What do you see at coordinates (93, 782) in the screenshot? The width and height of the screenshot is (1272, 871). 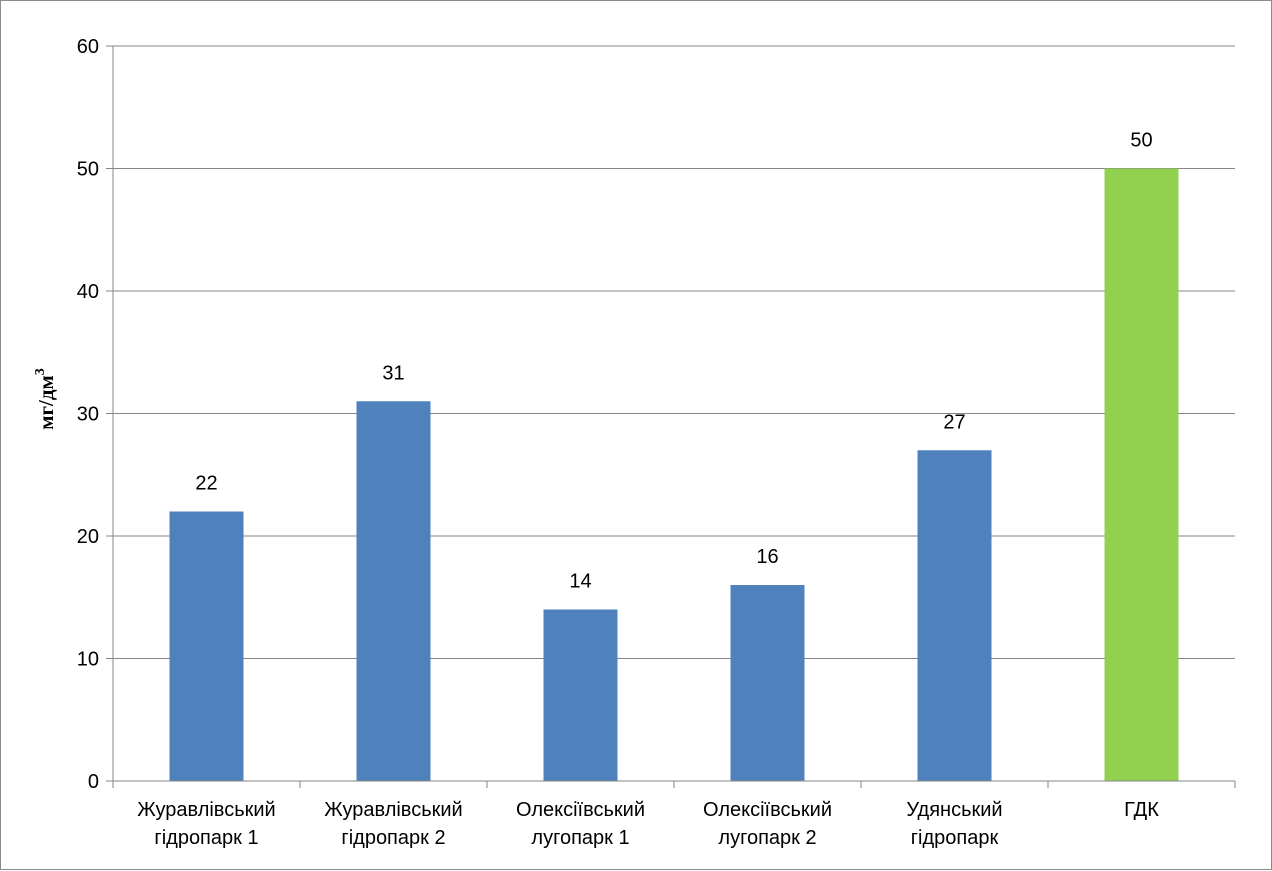 I see `y-tick-label: 0` at bounding box center [93, 782].